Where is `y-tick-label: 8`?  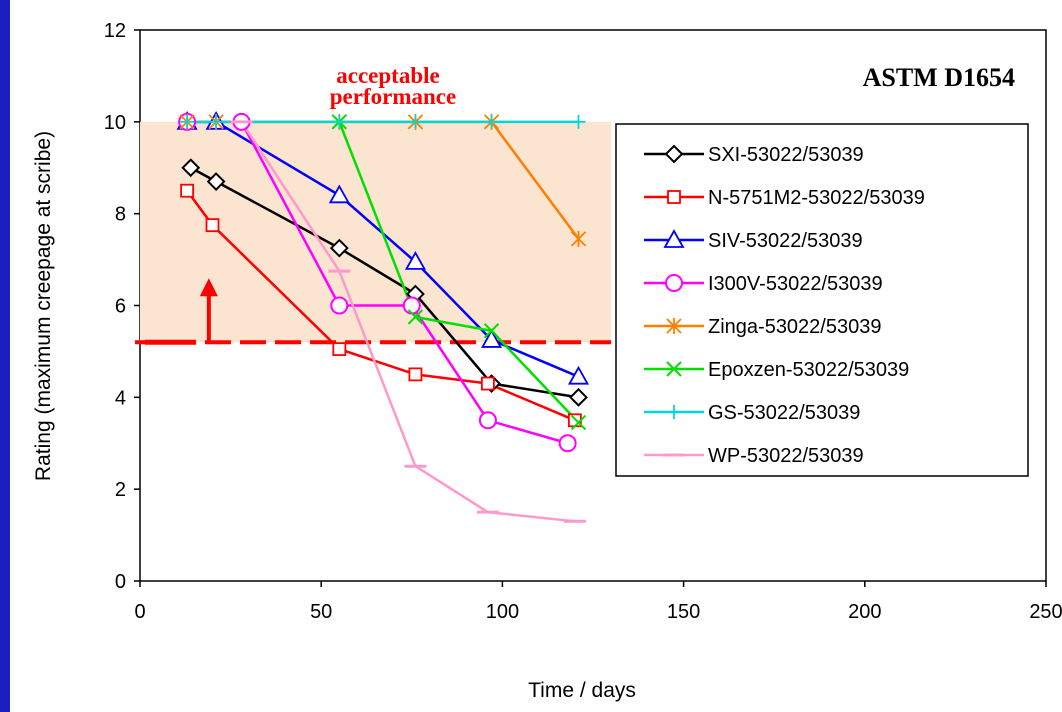 y-tick-label: 8 is located at coordinates (120, 215).